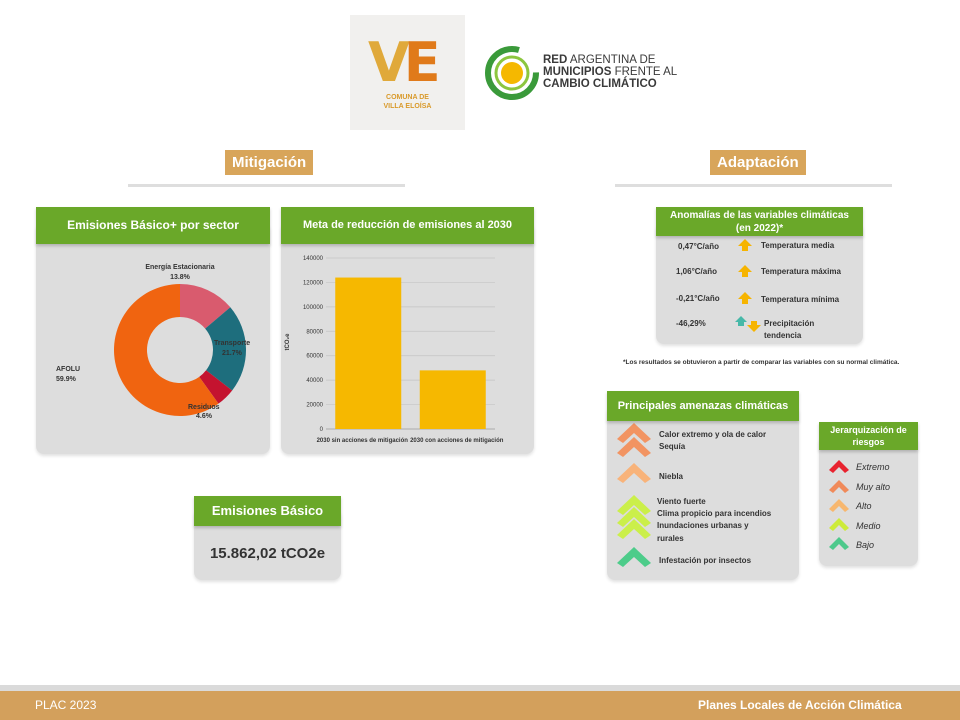 The width and height of the screenshot is (960, 720). What do you see at coordinates (313, 259) in the screenshot?
I see `y-tick-label: 140000` at bounding box center [313, 259].